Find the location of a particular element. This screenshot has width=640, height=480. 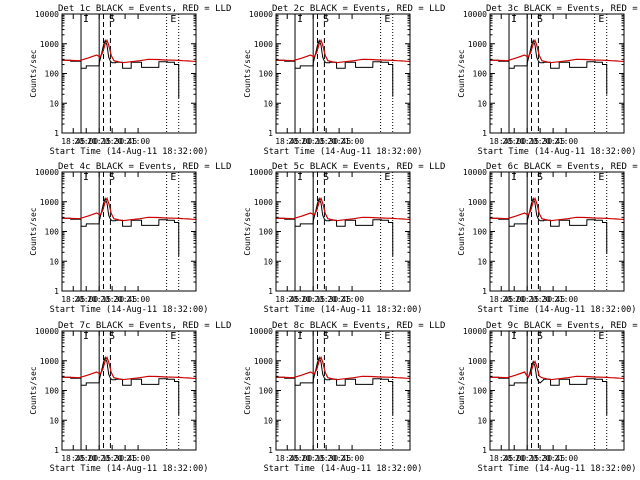

panel-title: Det 7c BLACK = Events, RED = LLD is located at coordinates (144, 326).